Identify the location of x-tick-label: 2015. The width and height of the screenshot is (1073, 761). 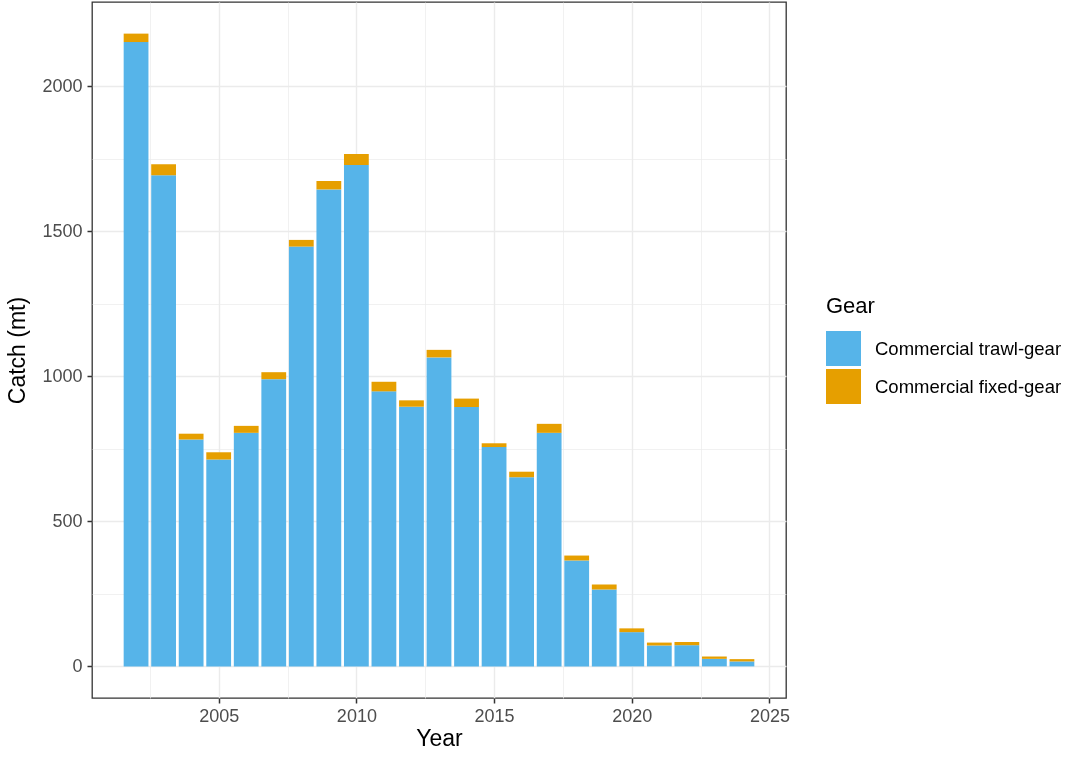
(494, 715).